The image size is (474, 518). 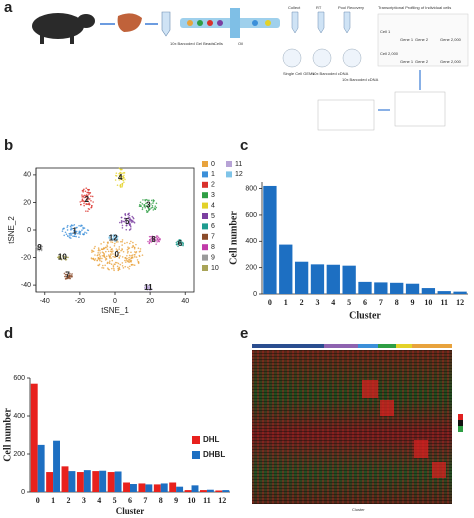 I want to click on x-tick-label: 0, so click(x=38, y=500).